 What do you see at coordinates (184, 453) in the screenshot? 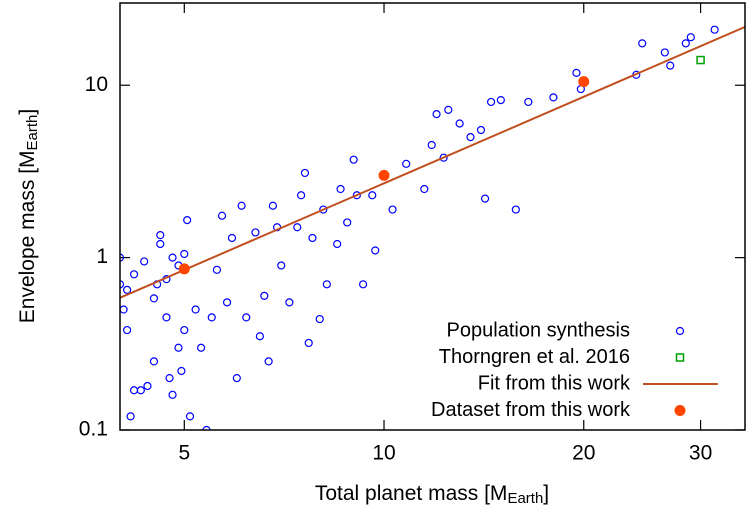
I see `x-tick-label: 5` at bounding box center [184, 453].